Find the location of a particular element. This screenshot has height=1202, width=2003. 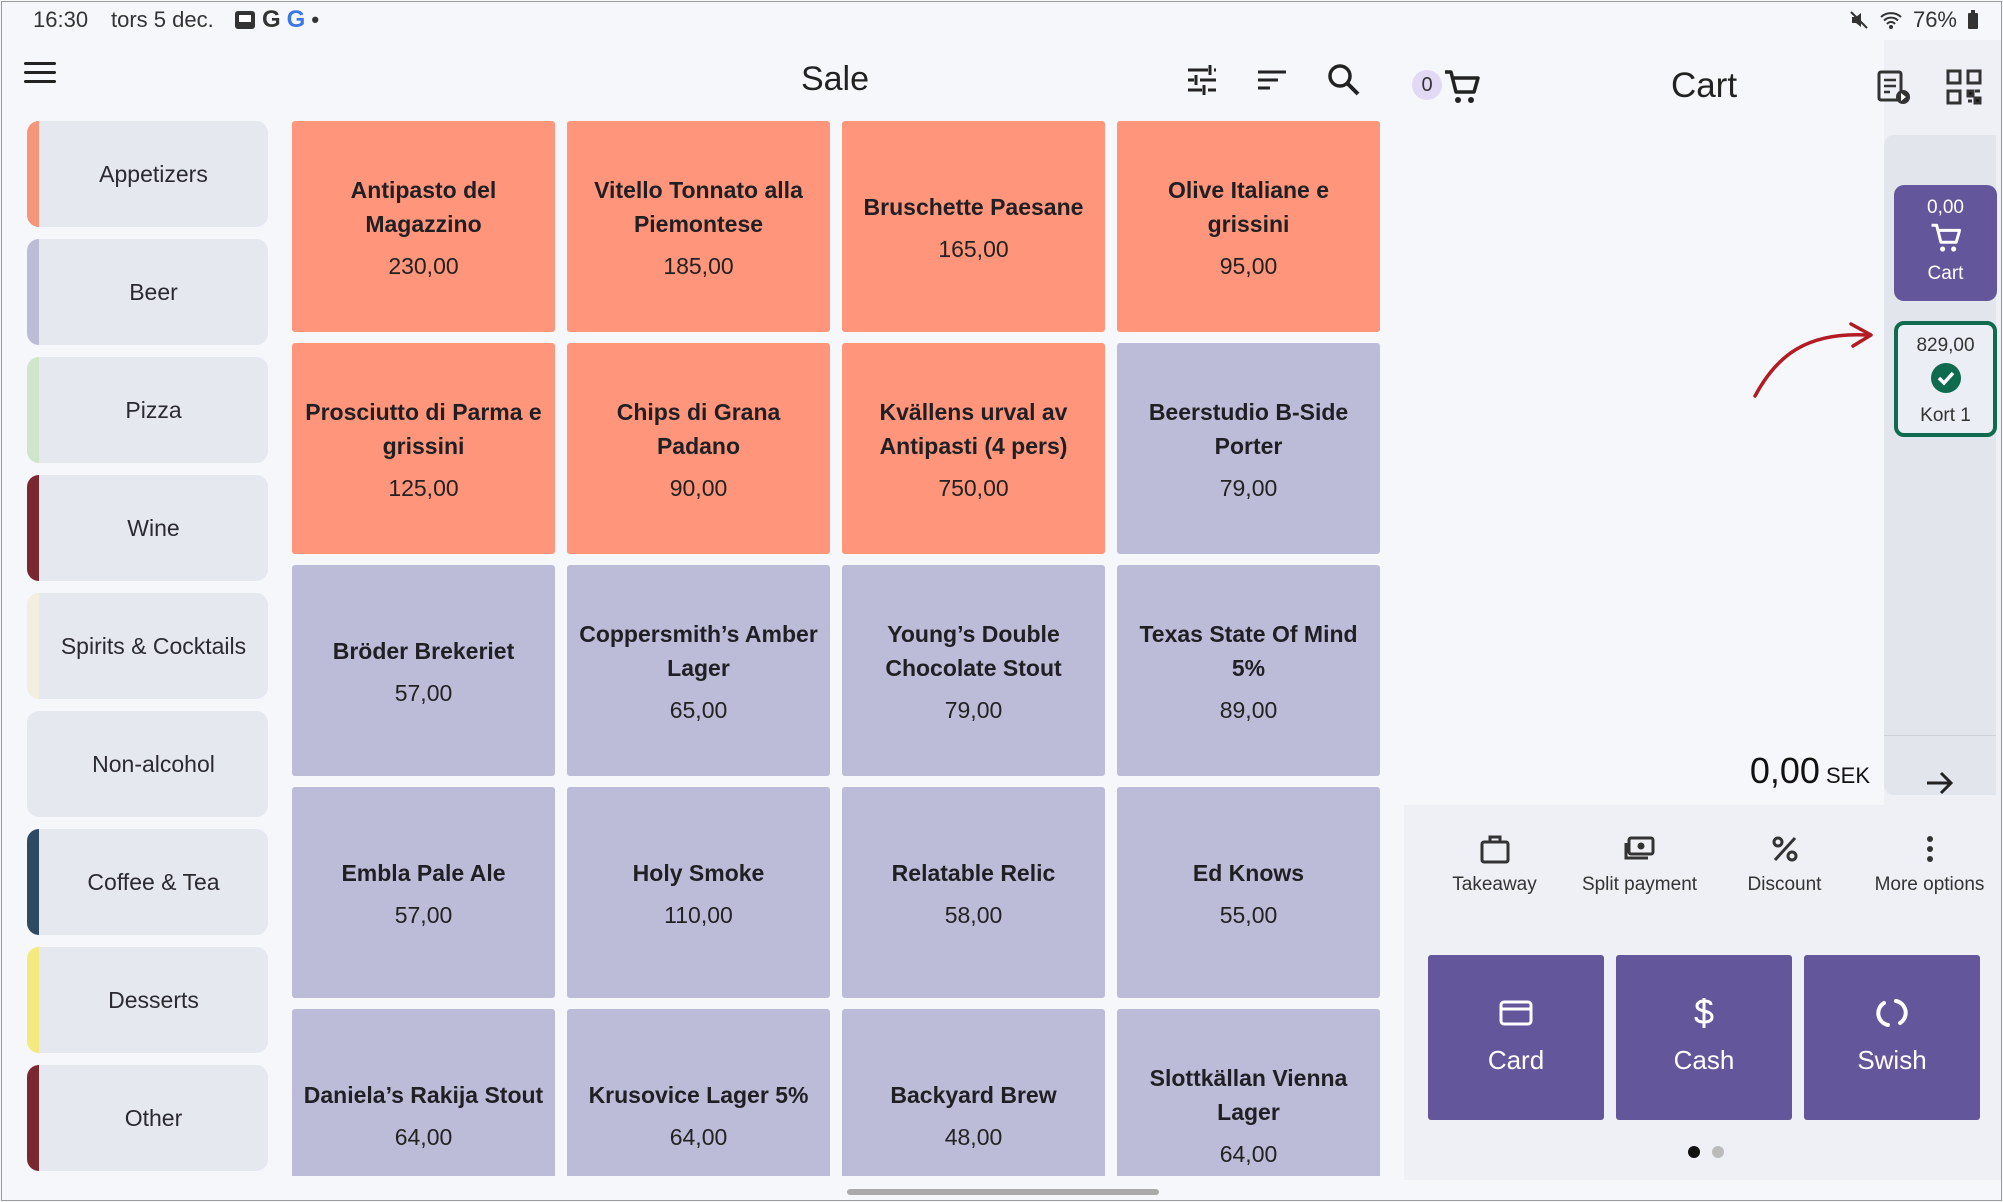

category-wine: Wine is located at coordinates (147, 528).